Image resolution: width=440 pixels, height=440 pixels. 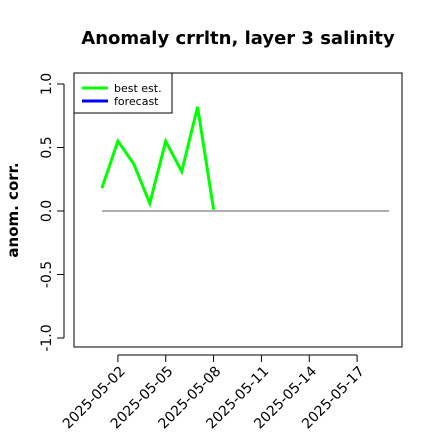 I want to click on legend-box, so click(x=123, y=93).